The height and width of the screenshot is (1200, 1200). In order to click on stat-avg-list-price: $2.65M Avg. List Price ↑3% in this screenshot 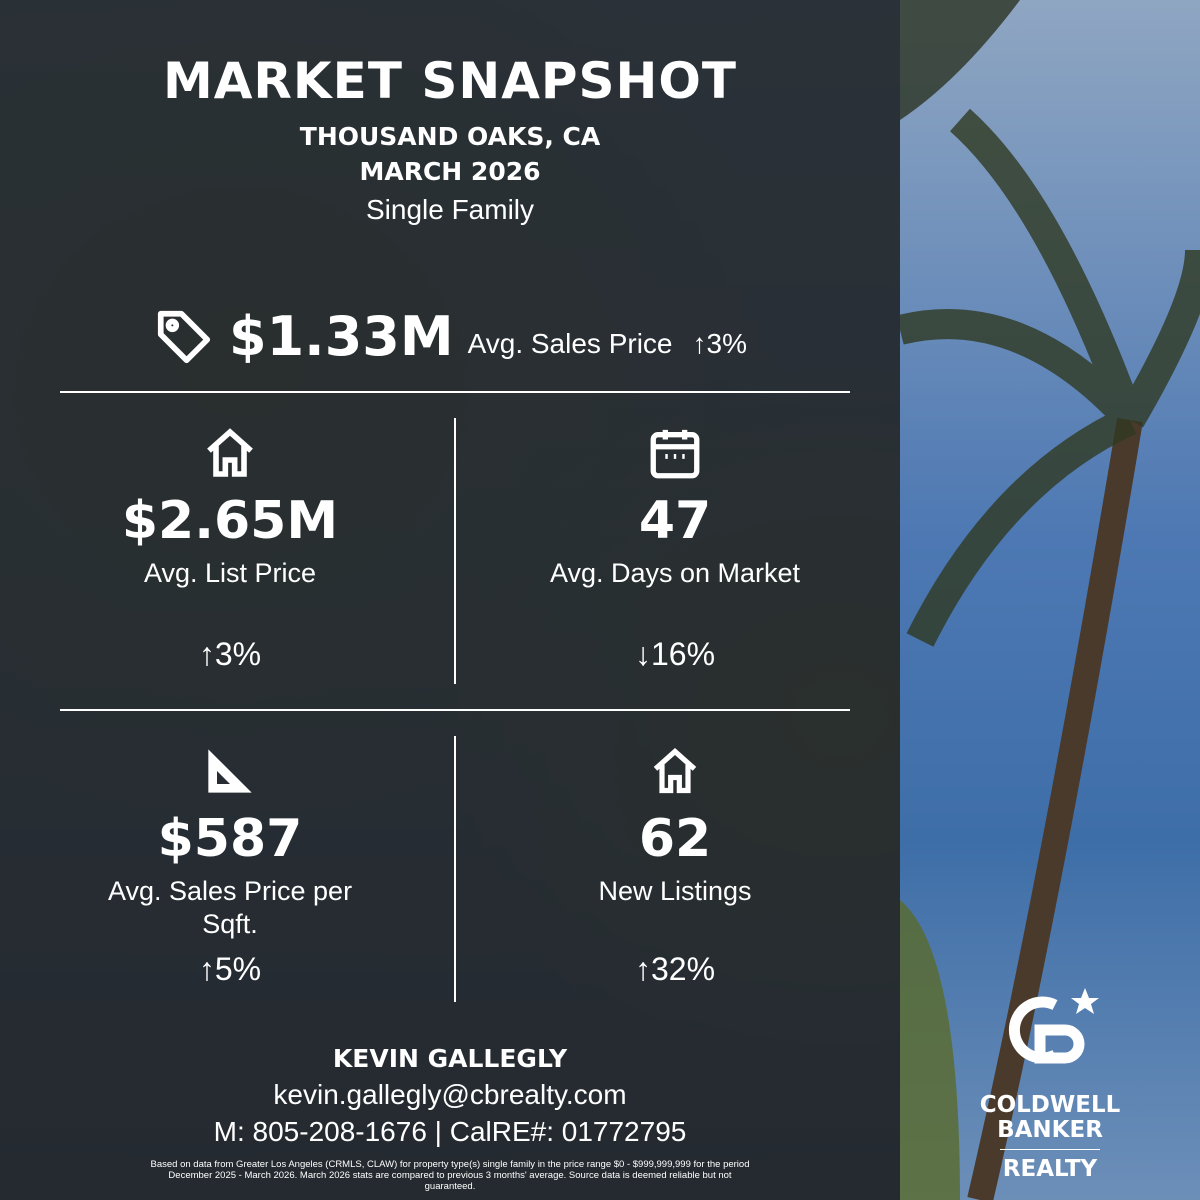, I will do `click(230, 549)`.